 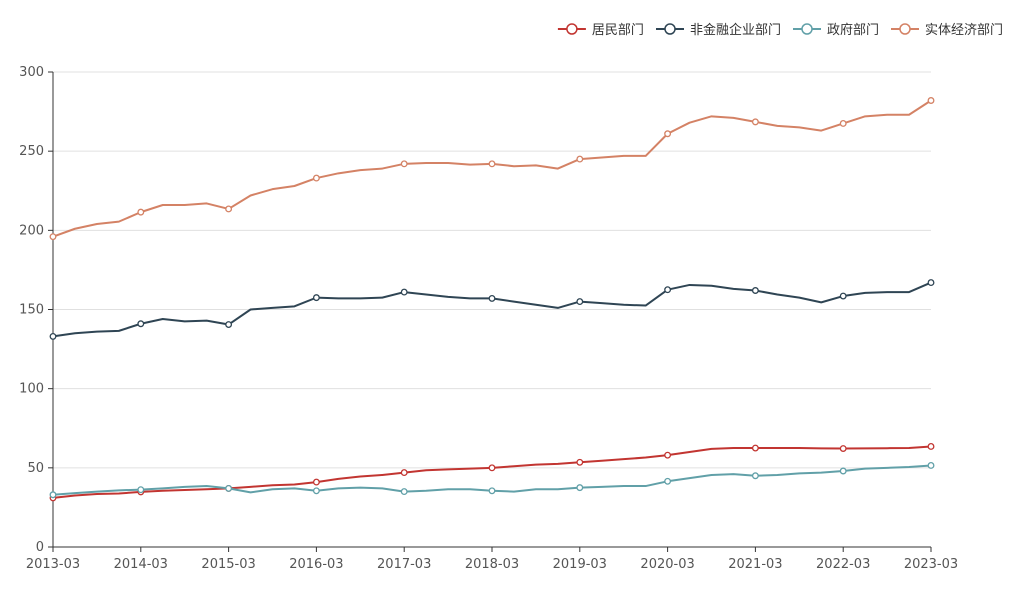 I want to click on y-axis: 0 50 100 150 200 250 300, so click(x=36, y=310).